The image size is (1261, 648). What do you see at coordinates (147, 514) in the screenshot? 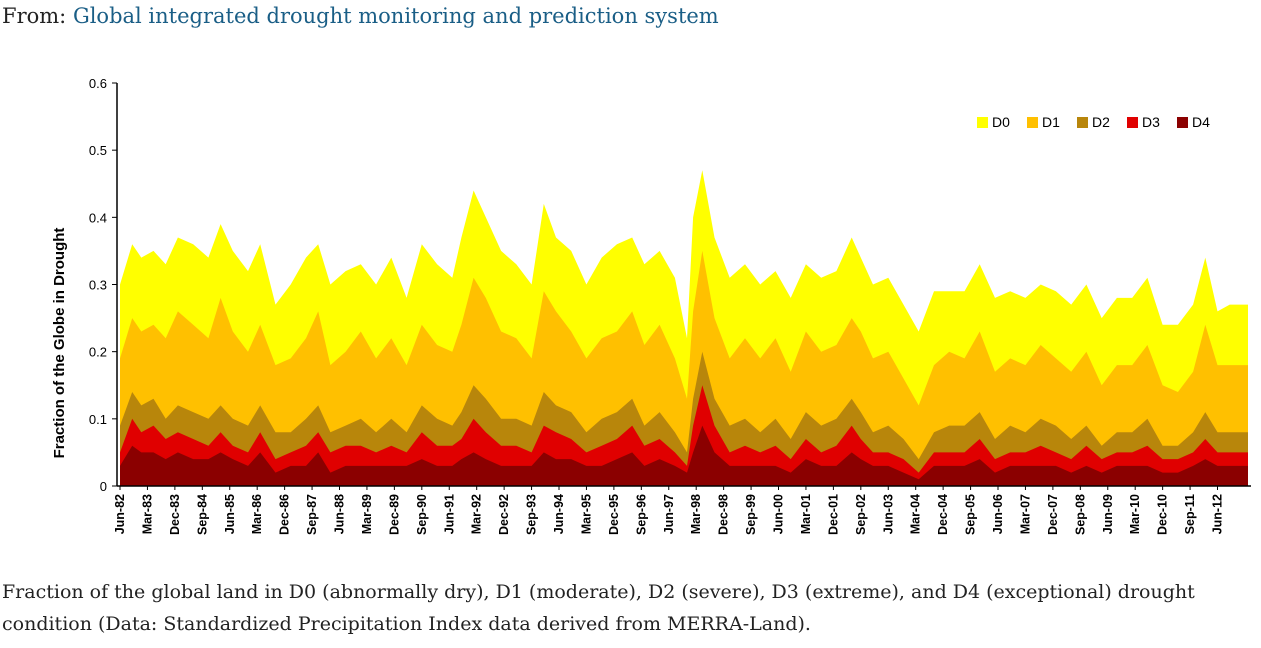
I see `x-tick-label: Mar-83` at bounding box center [147, 514].